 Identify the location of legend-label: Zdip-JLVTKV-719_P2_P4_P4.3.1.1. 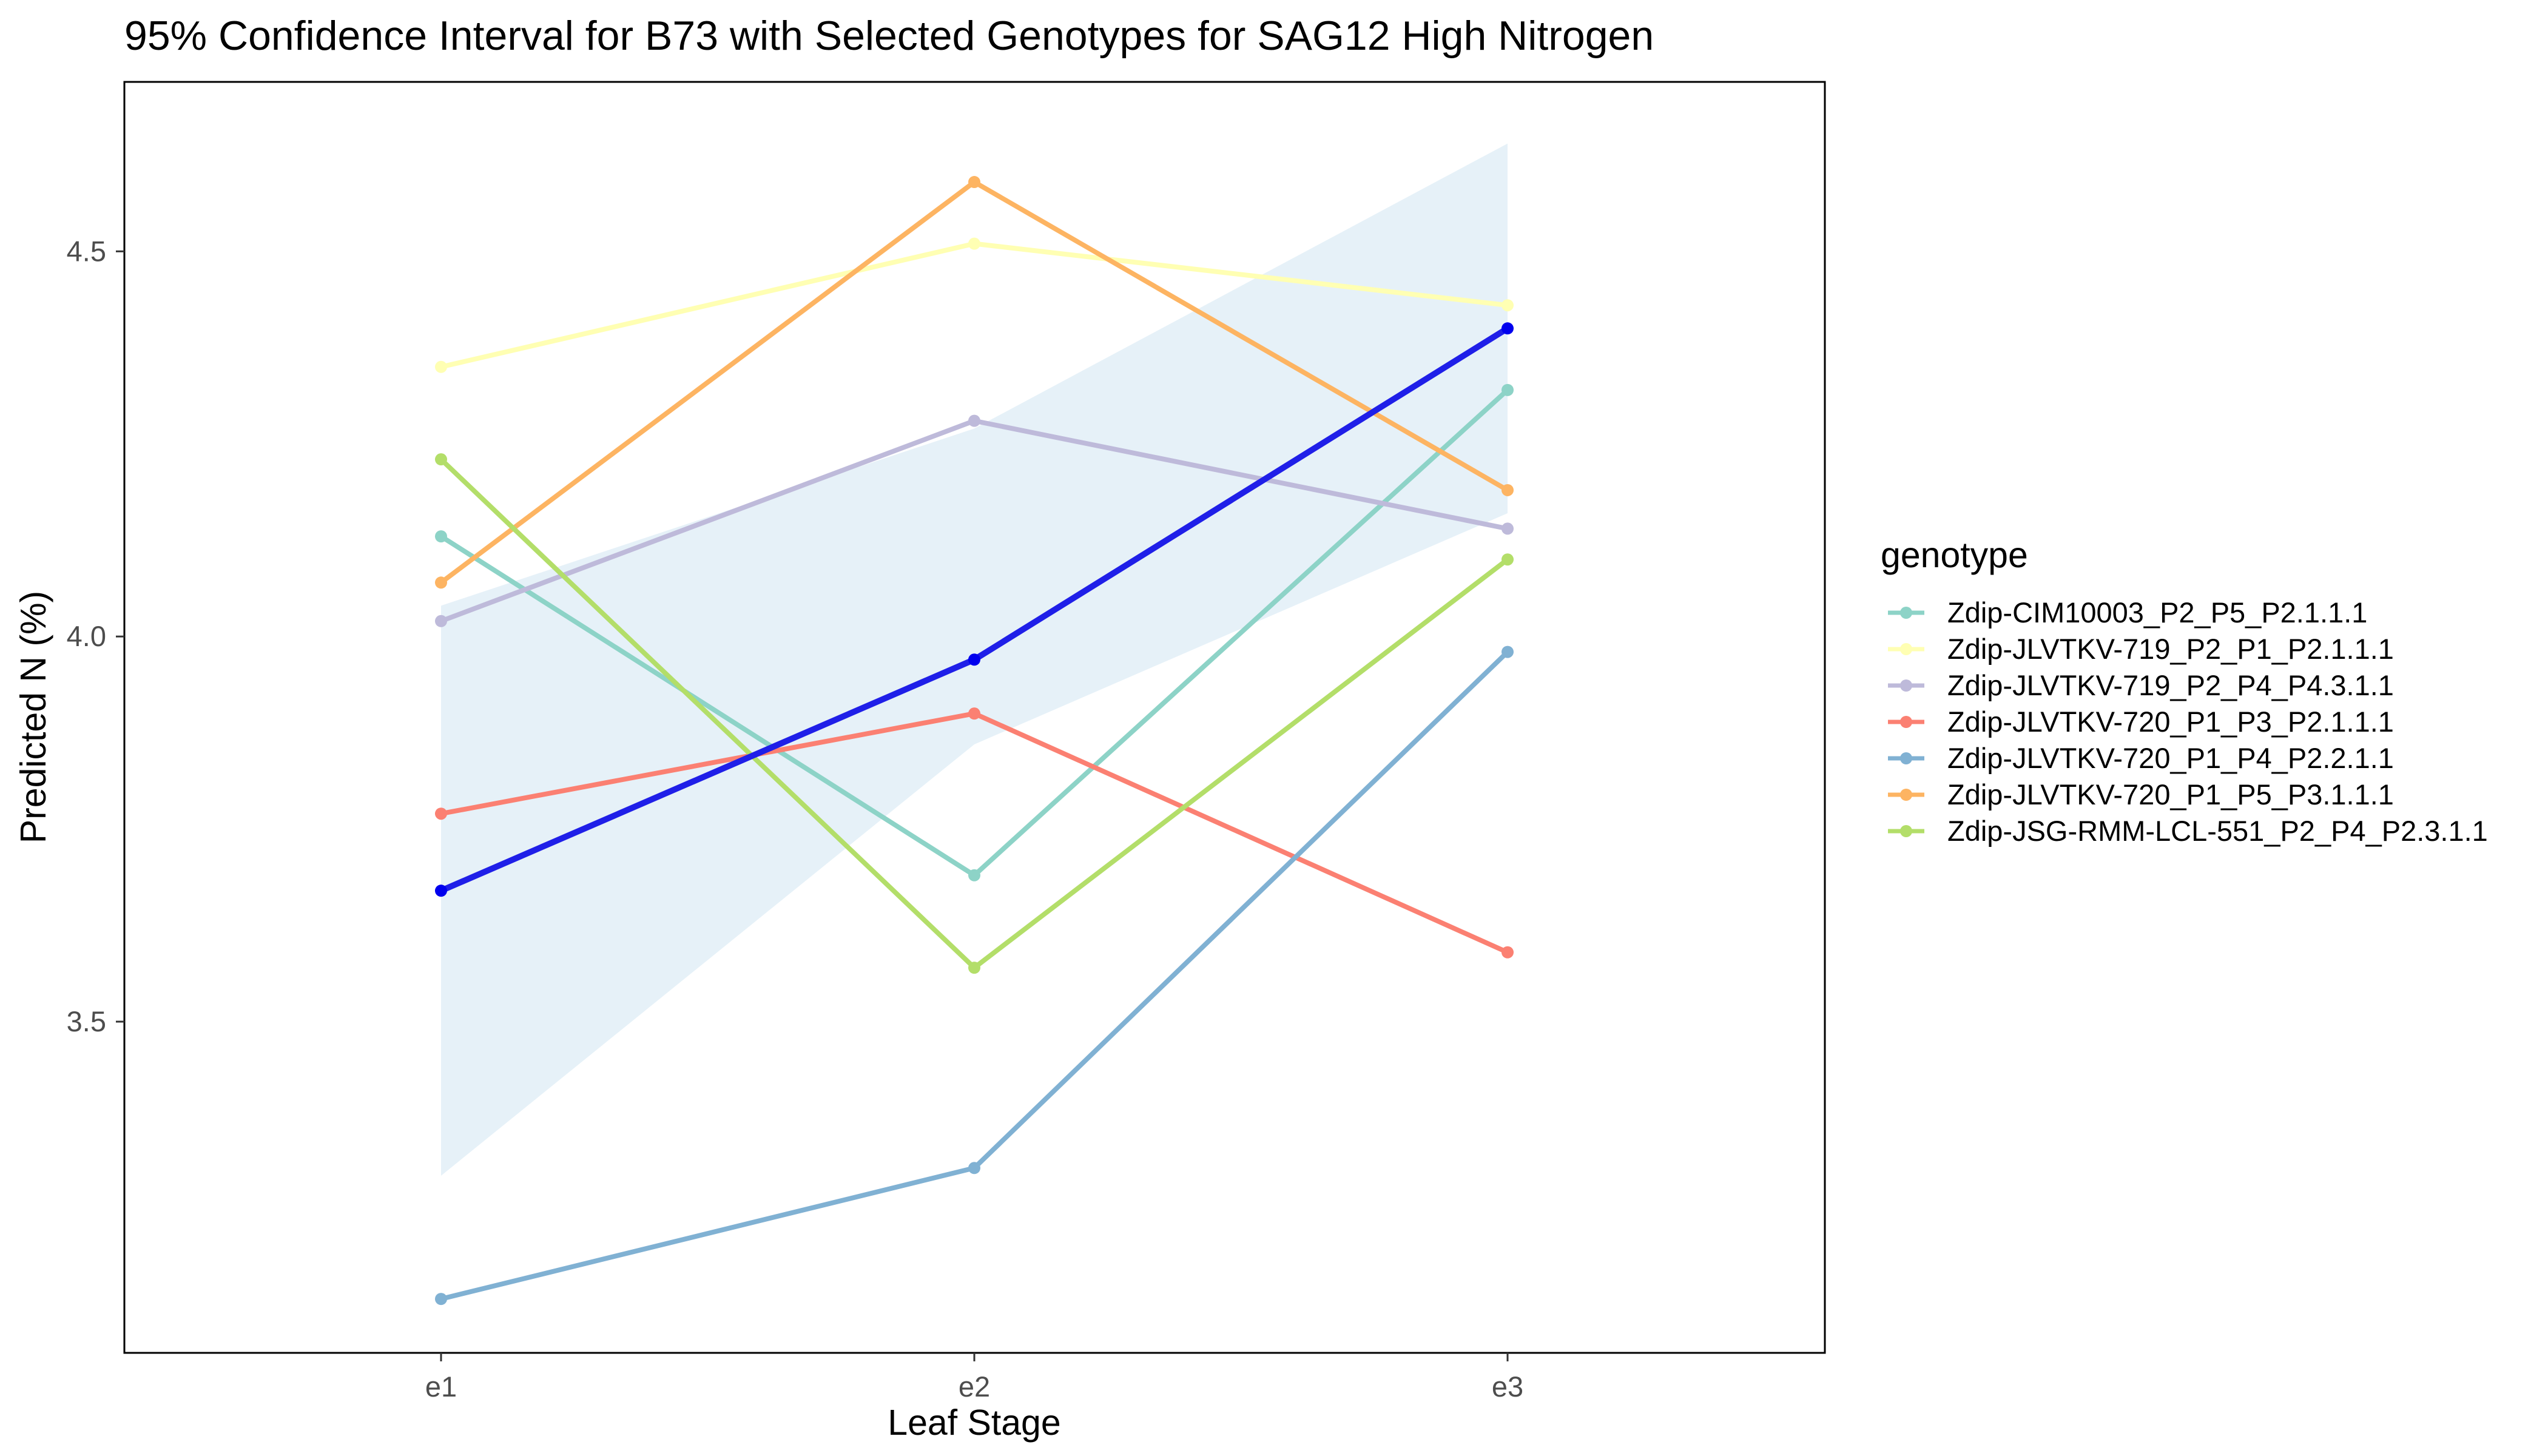
(2170, 685).